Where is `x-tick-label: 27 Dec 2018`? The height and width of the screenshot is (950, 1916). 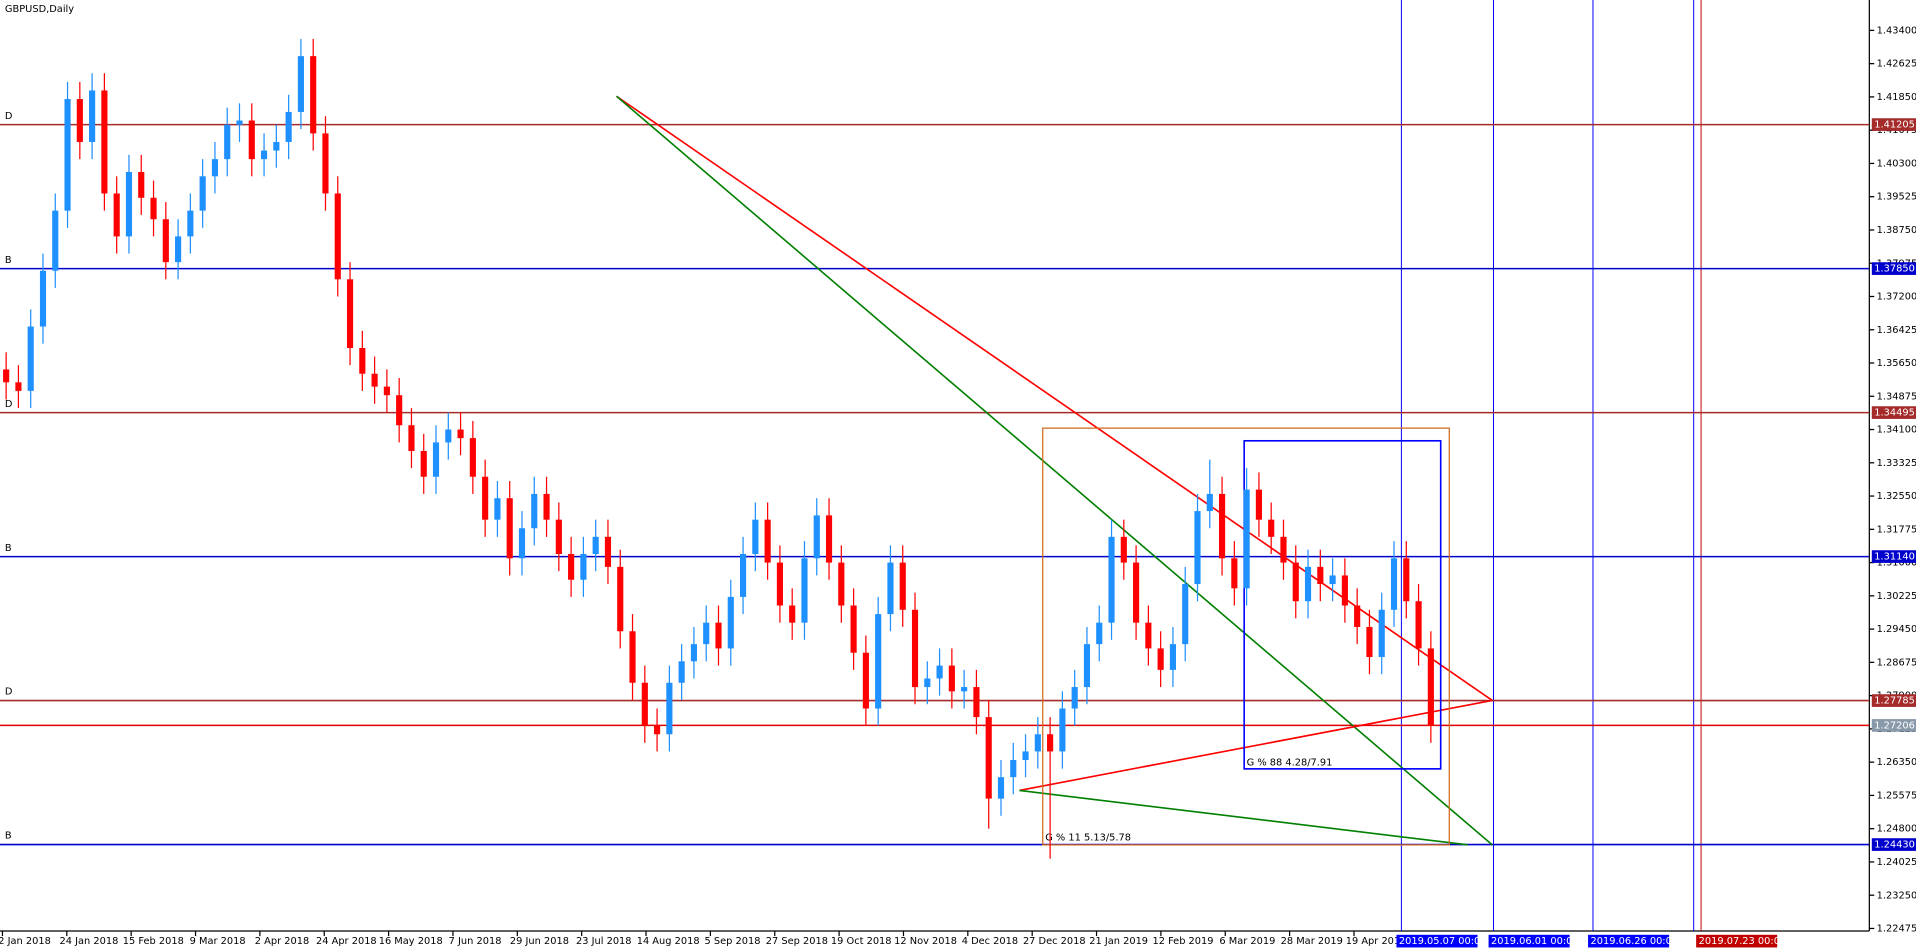 x-tick-label: 27 Dec 2018 is located at coordinates (1054, 941).